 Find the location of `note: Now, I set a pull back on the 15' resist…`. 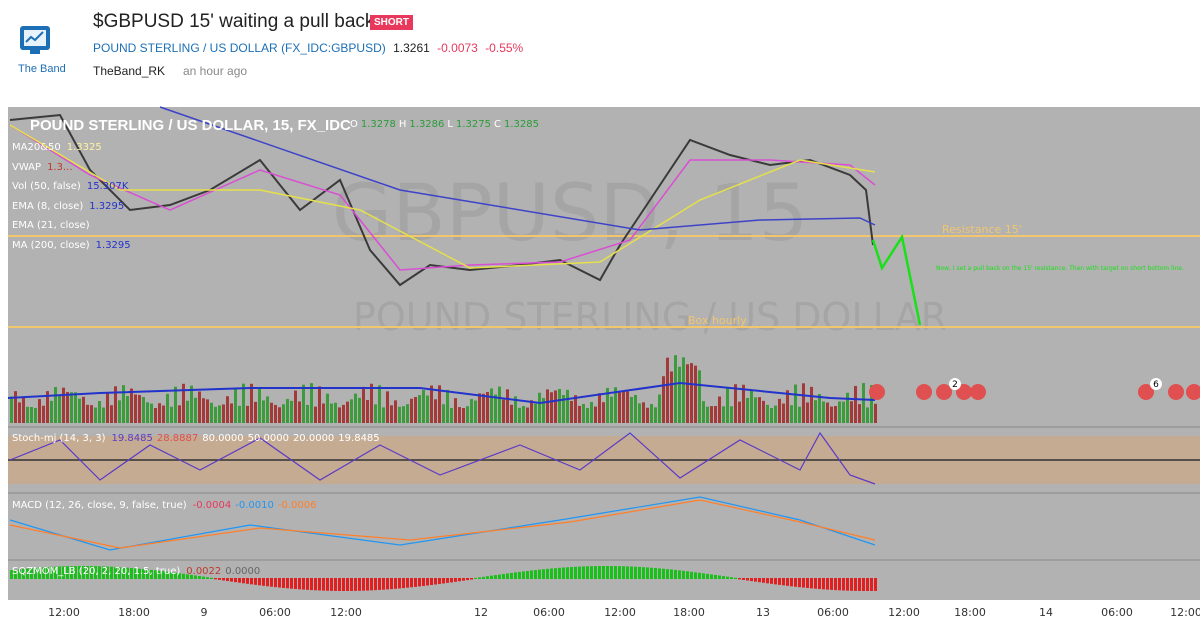

note: Now, I set a pull back on the 15' resist… is located at coordinates (1060, 268).